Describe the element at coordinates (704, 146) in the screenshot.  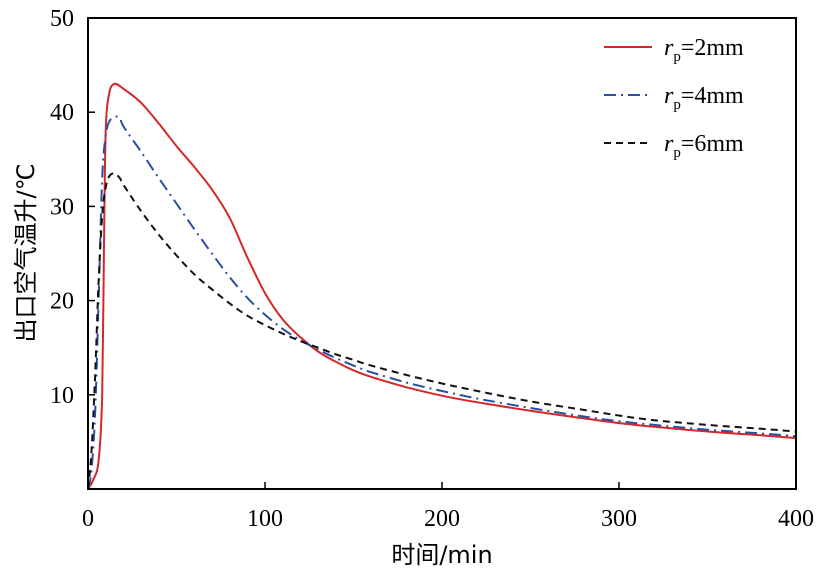
I see `legend-label: rp=6mm` at that location.